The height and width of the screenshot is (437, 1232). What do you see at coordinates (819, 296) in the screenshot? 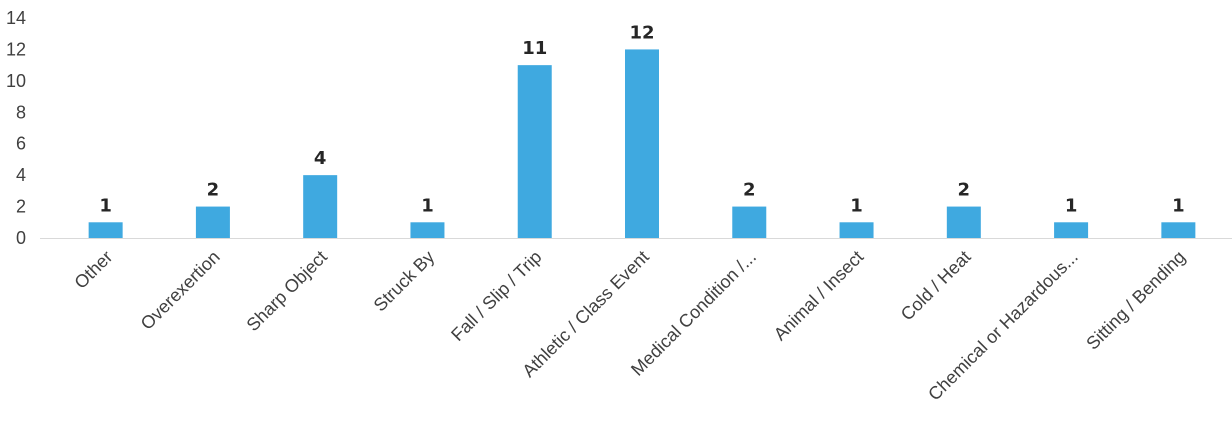
I see `x-tick-label: Animal / Insect` at bounding box center [819, 296].